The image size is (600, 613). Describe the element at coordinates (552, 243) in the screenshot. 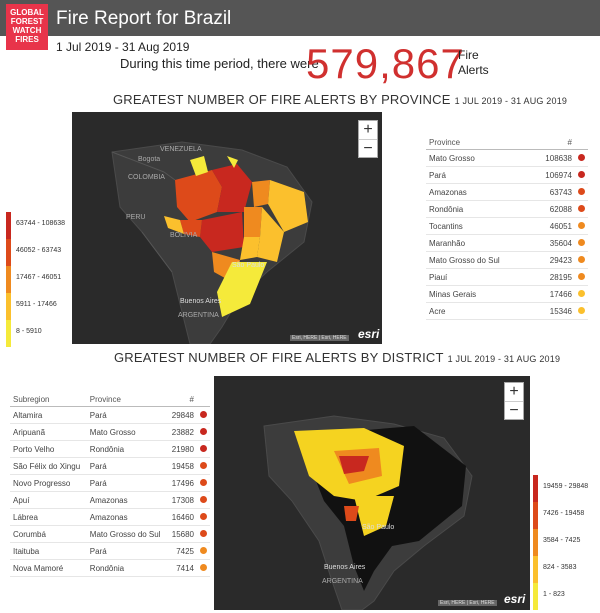

I see `province-count: 35604` at that location.